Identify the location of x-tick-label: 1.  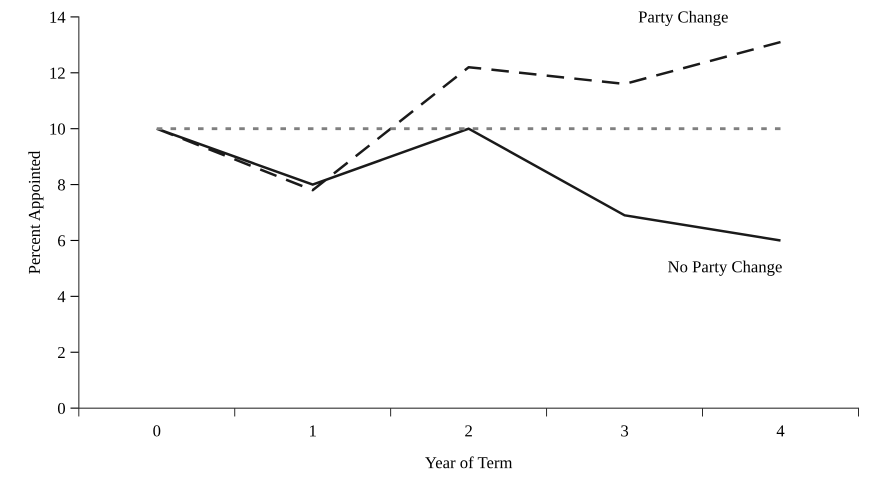
(313, 430).